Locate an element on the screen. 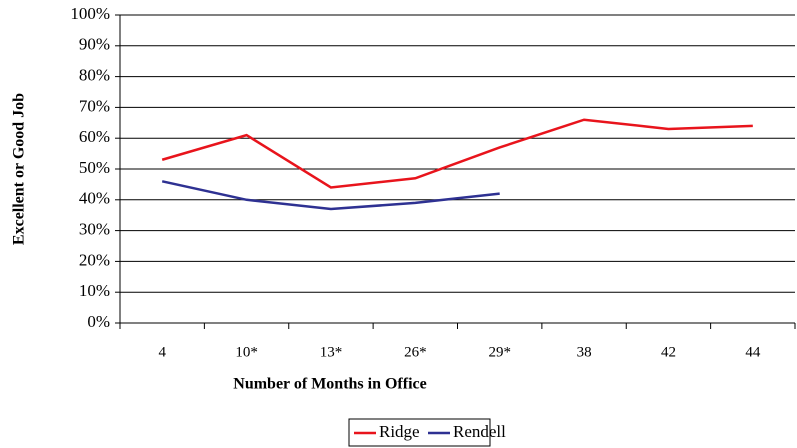  y-tick-label: 100% is located at coordinates (90, 13).